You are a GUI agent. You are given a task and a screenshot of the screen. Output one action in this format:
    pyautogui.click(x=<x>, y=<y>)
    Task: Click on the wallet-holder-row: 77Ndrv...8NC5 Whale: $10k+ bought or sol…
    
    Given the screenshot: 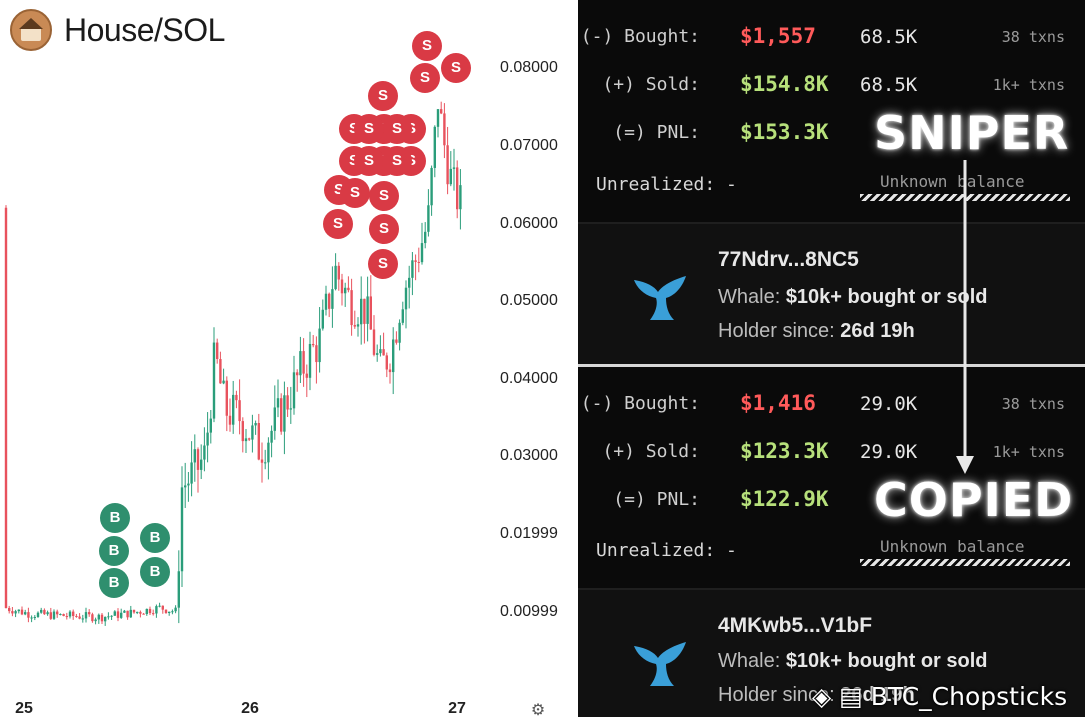 What is the action you would take?
    pyautogui.click(x=831, y=294)
    